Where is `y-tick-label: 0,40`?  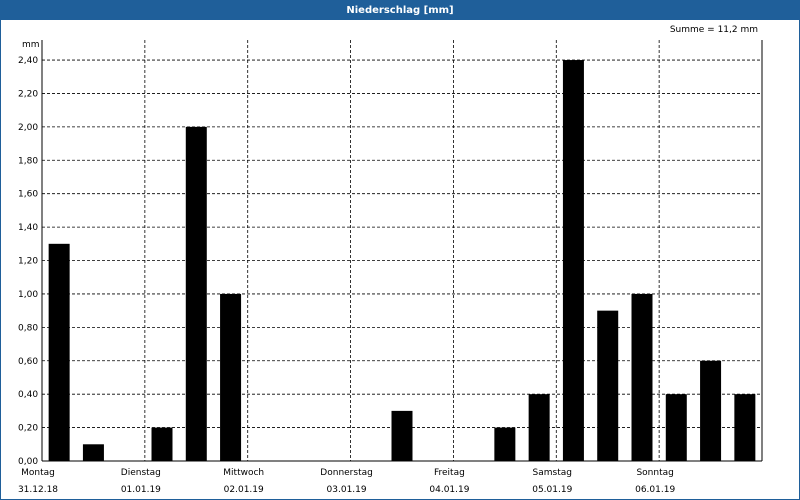
y-tick-label: 0,40 is located at coordinates (28, 395).